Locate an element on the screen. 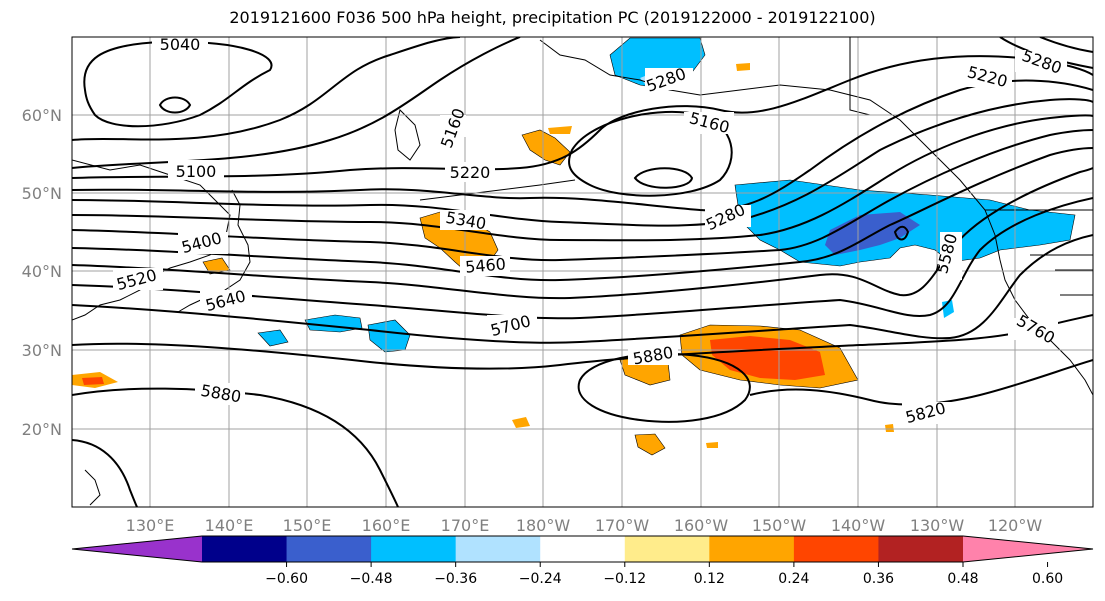 The height and width of the screenshot is (601, 1105). lat-label: 40°N is located at coordinates (42, 271).